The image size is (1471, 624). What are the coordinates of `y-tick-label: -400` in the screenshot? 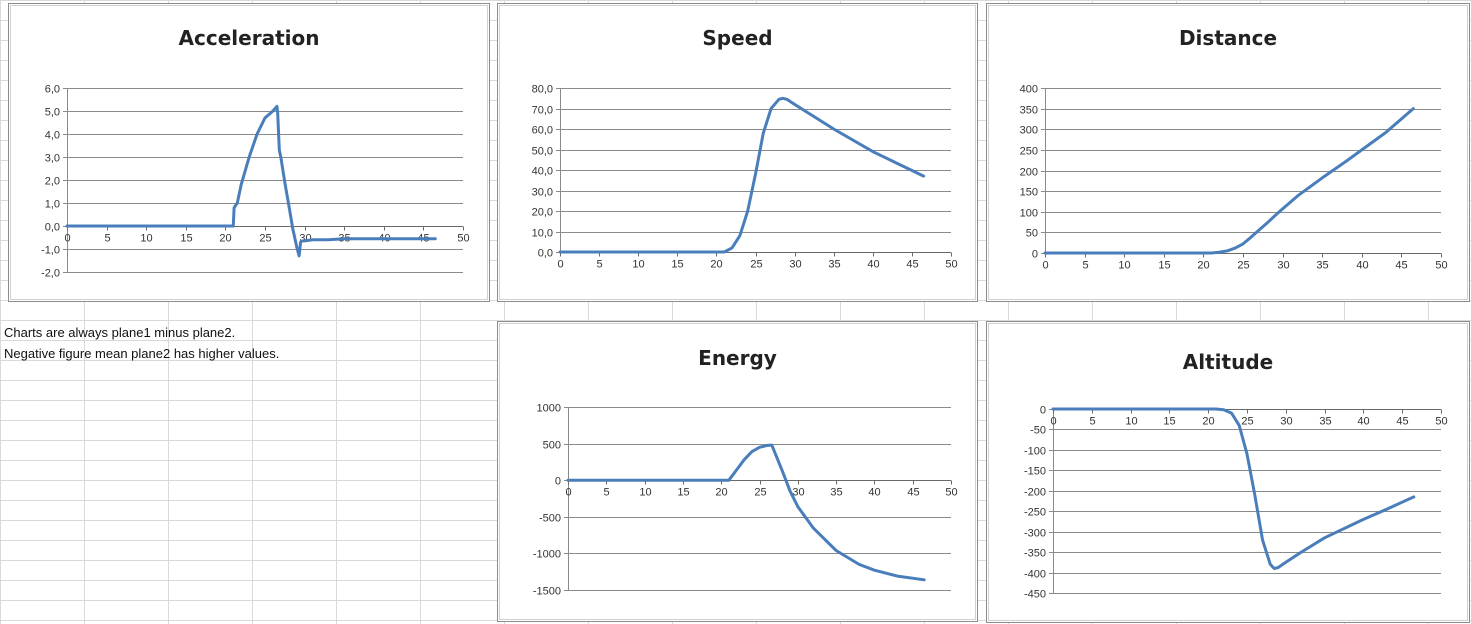 It's located at (1035, 575).